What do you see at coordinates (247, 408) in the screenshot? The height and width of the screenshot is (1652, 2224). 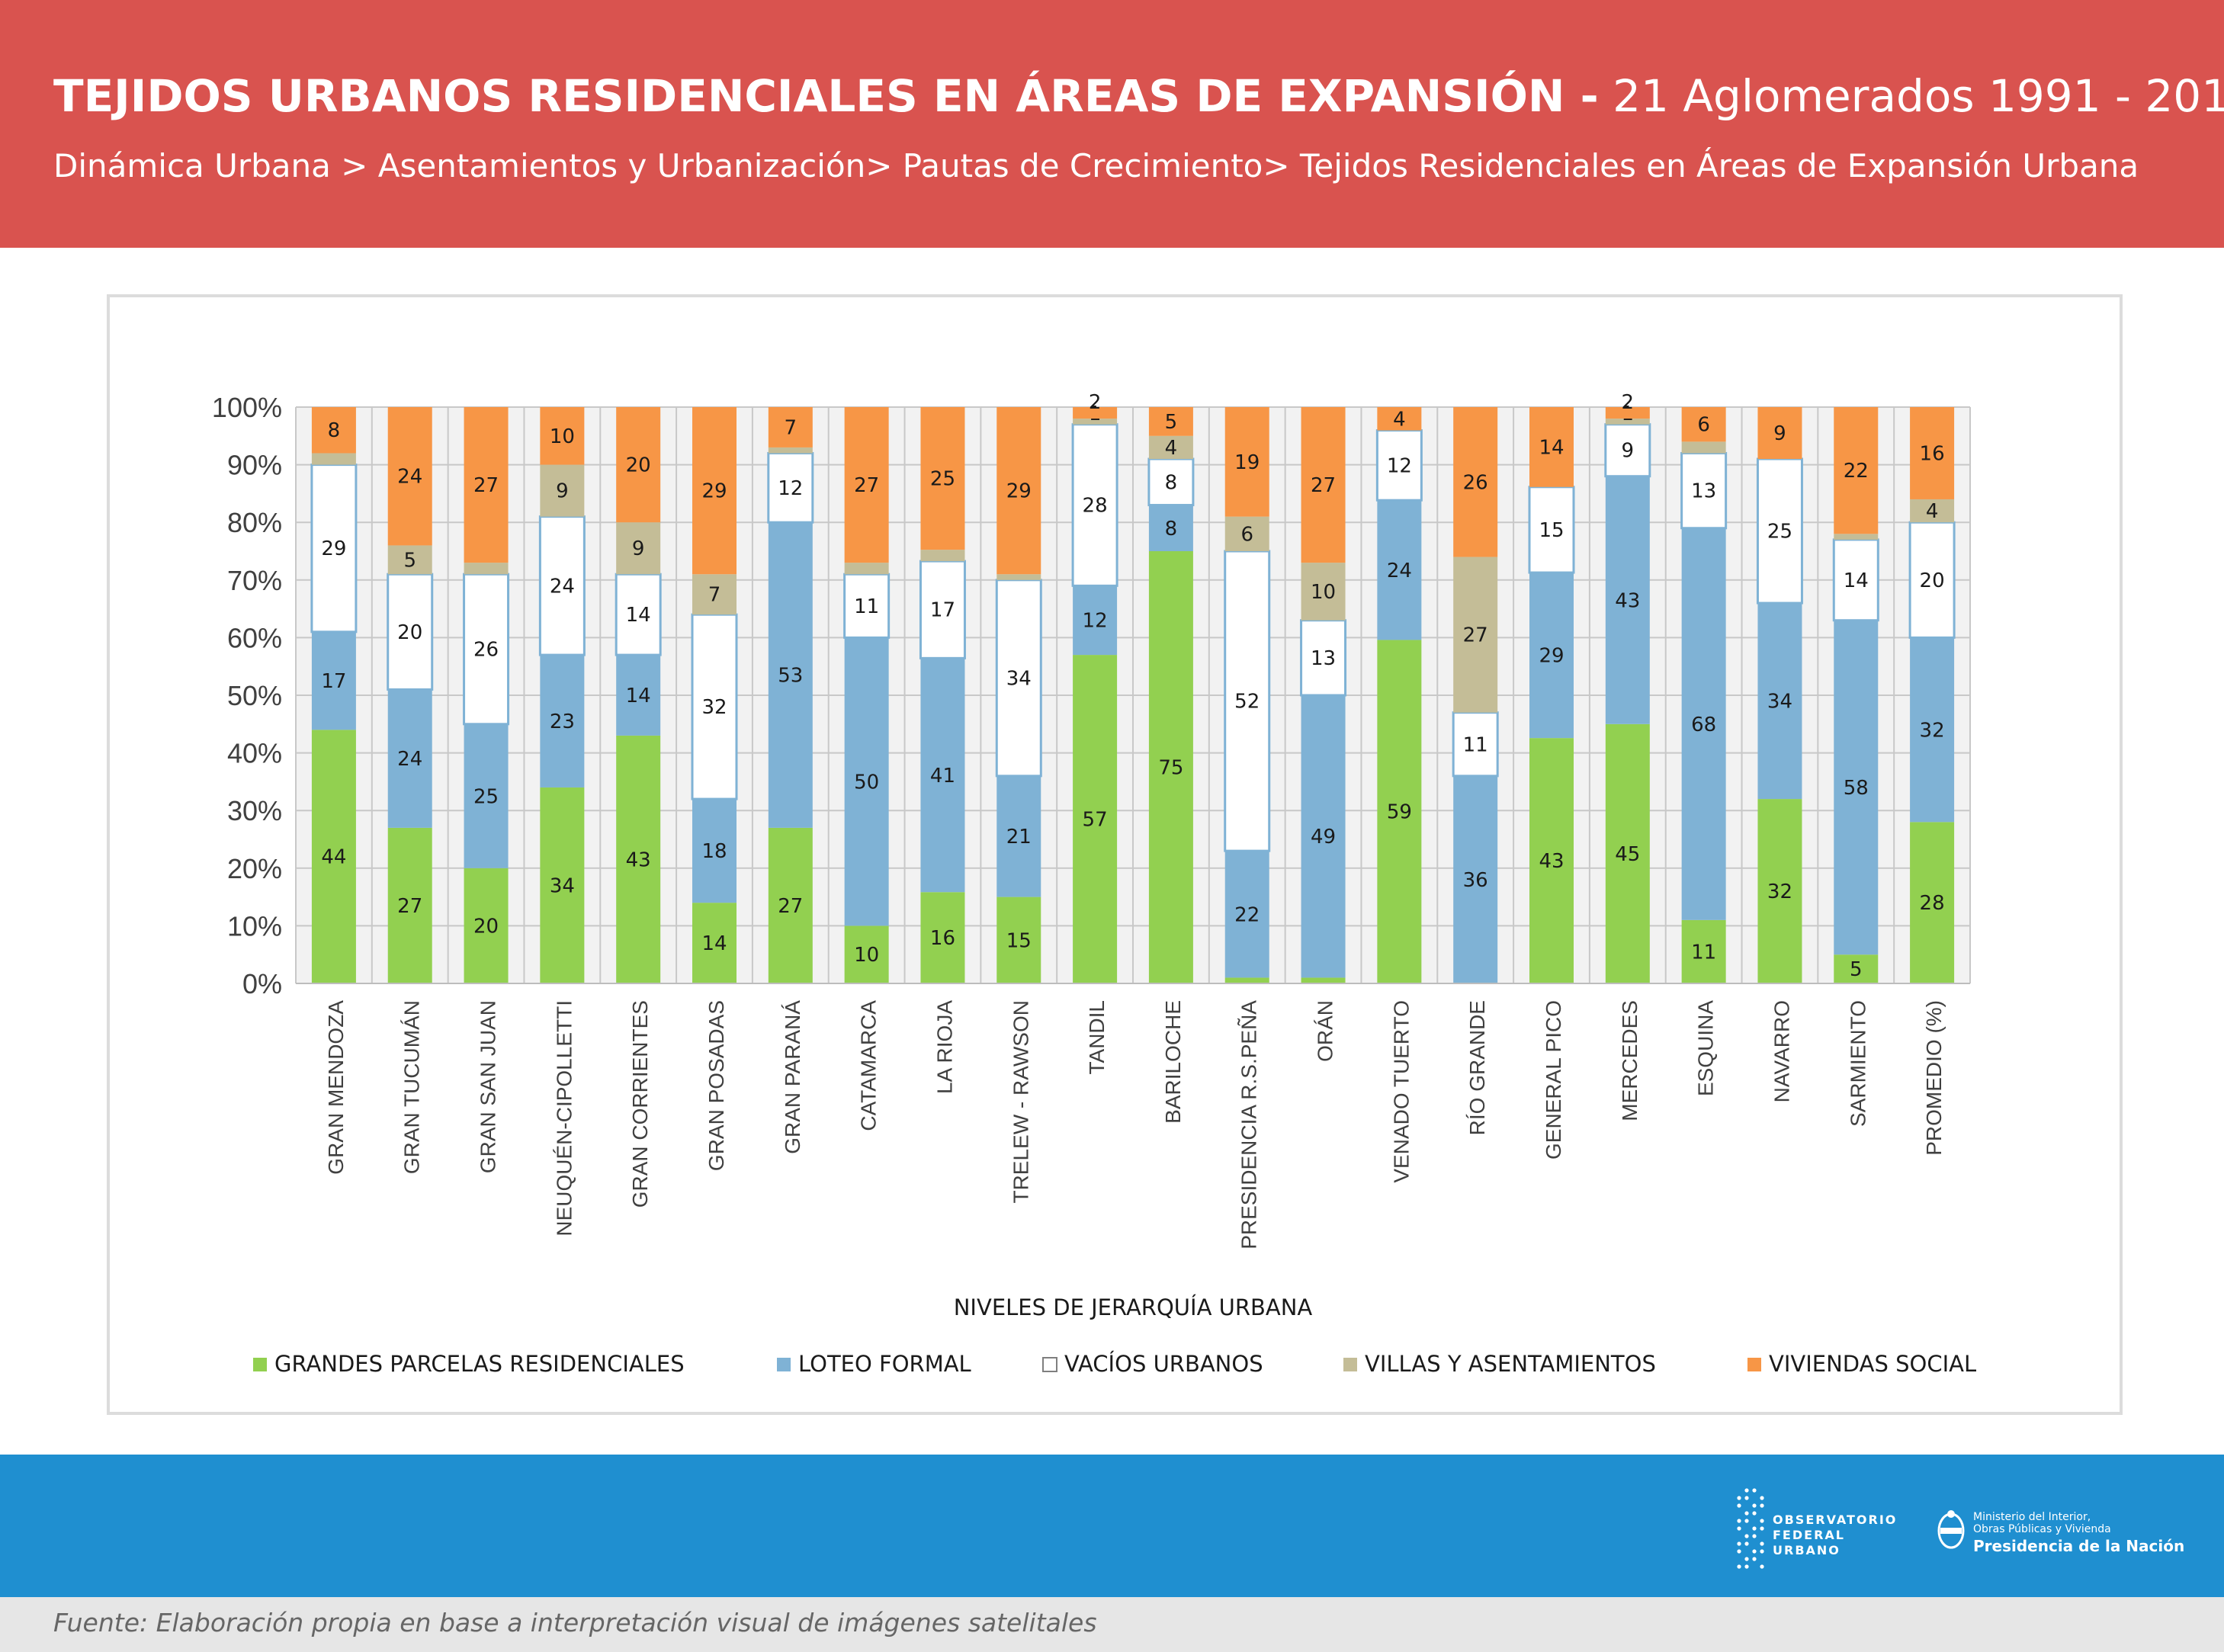 I see `y-tick-label: 100%` at bounding box center [247, 408].